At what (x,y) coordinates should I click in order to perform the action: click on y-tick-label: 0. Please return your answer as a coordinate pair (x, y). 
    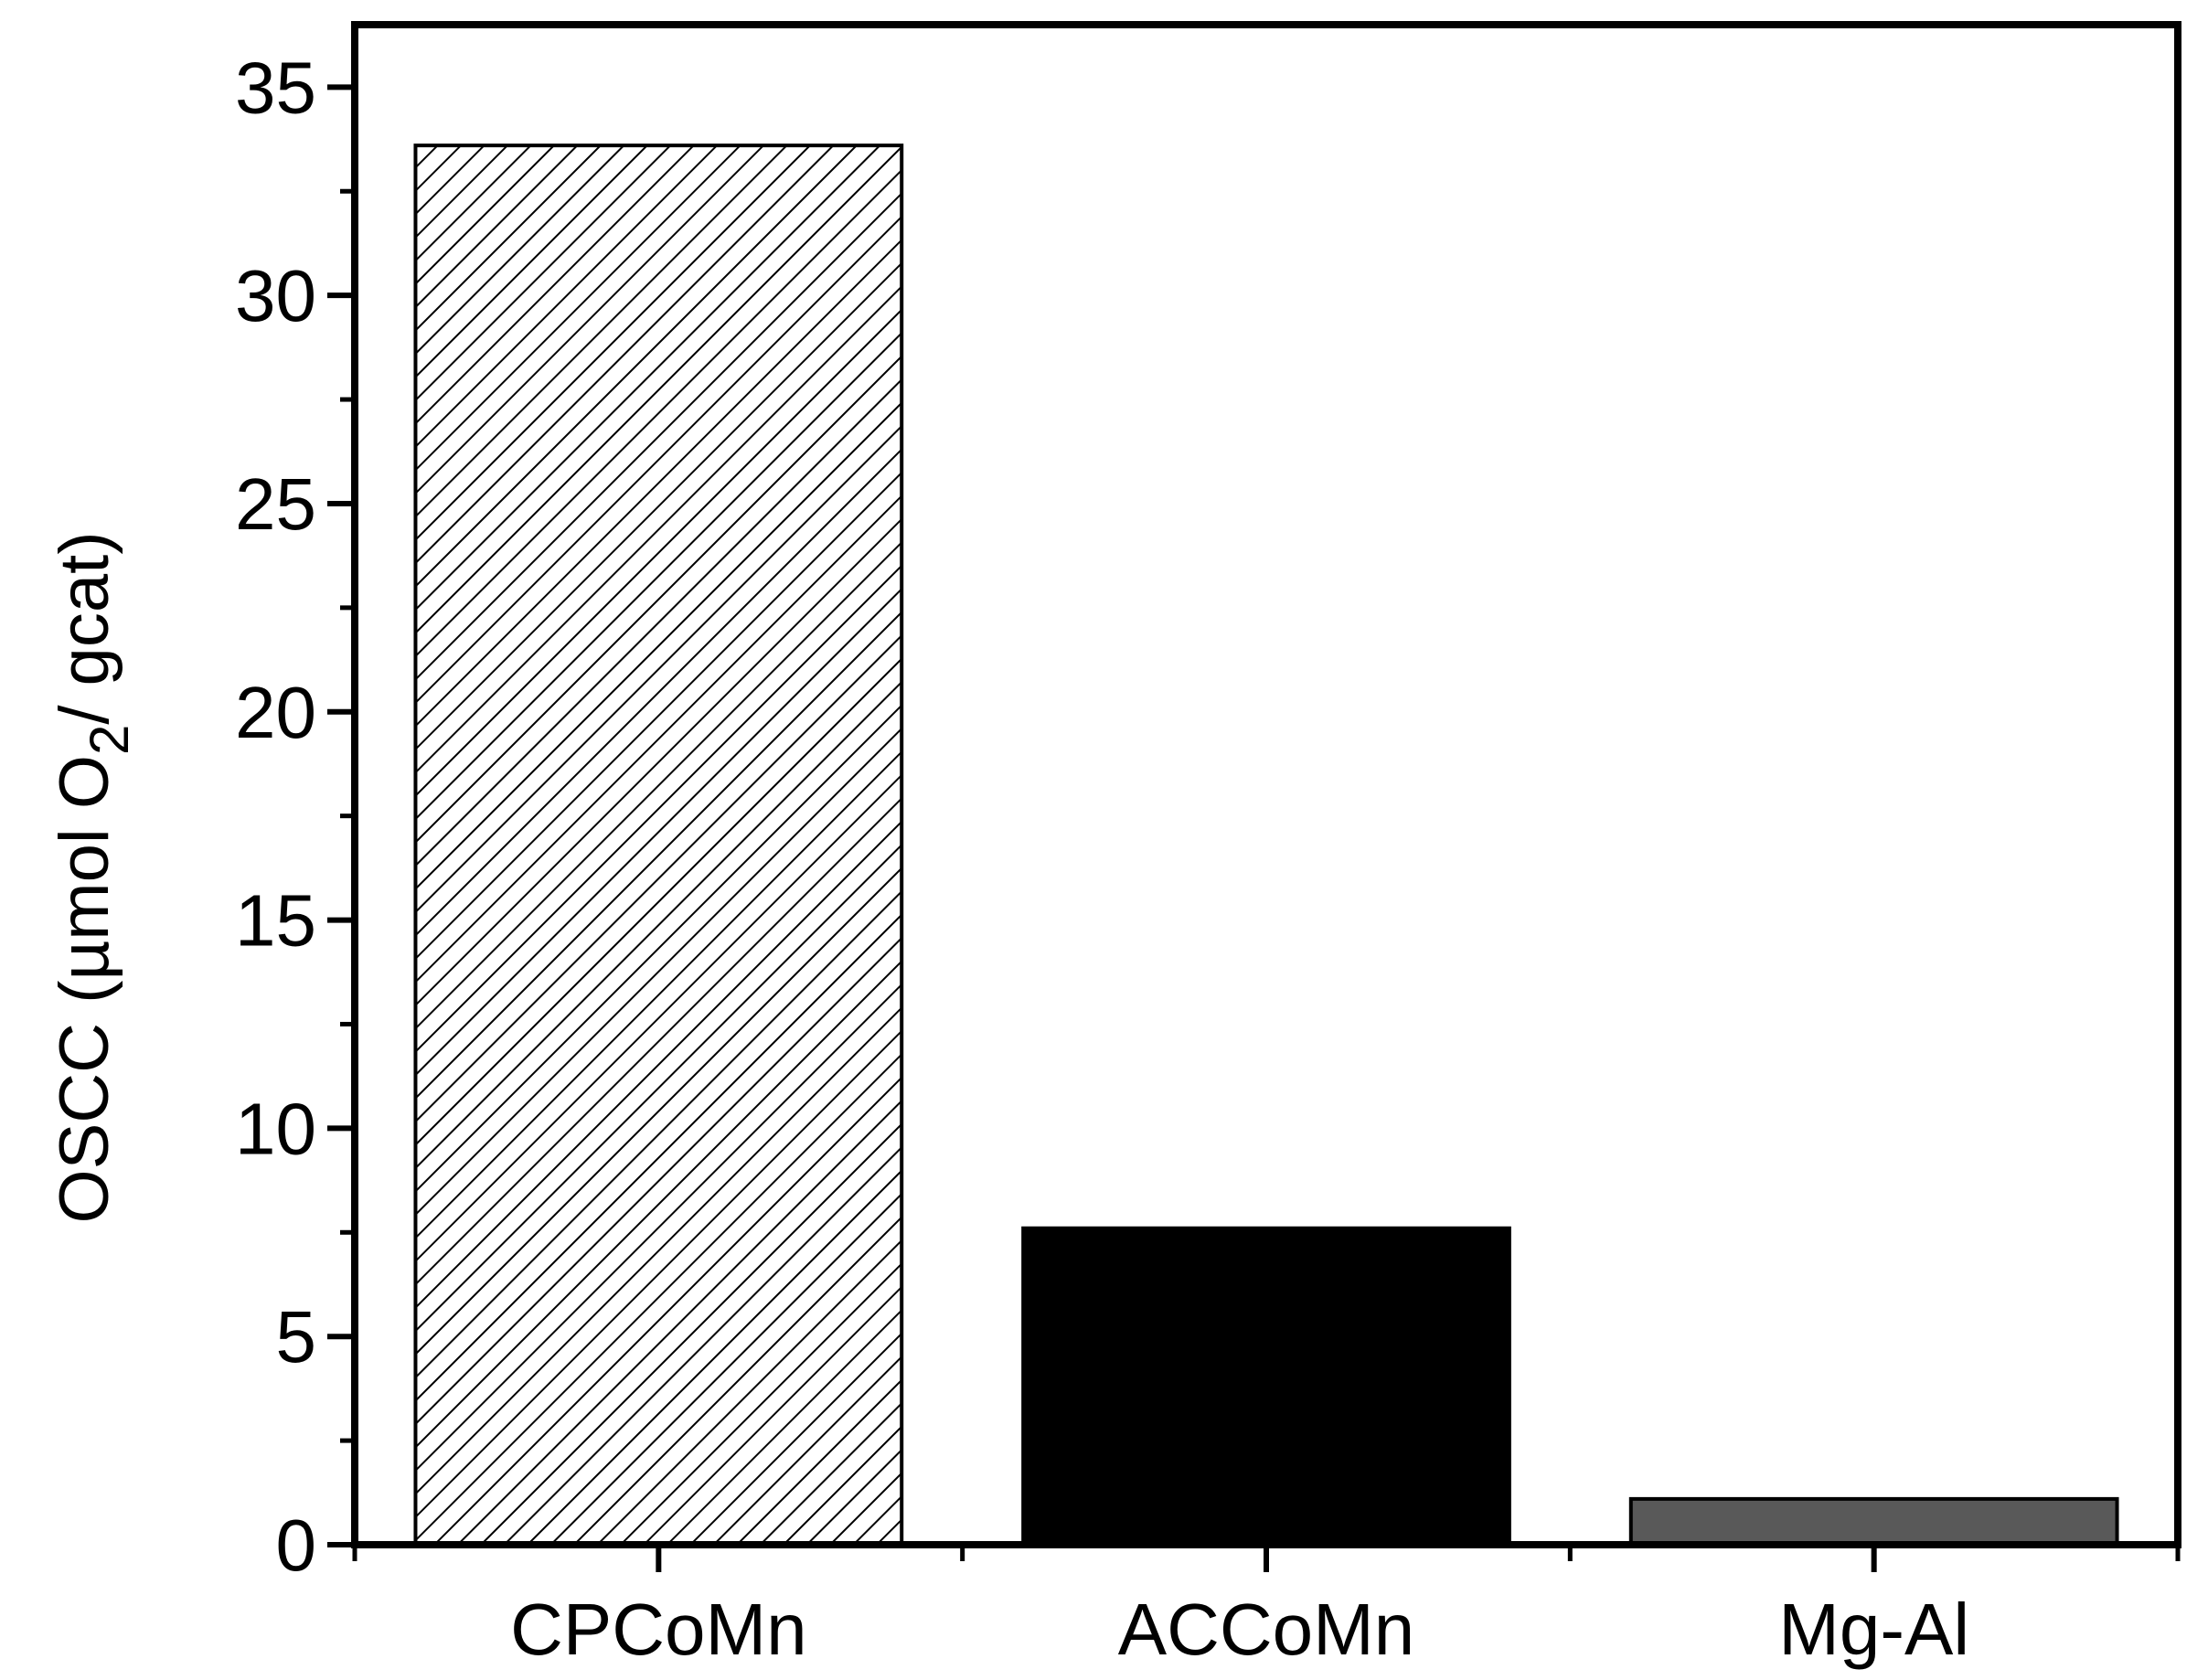
    Looking at the image, I should click on (296, 1545).